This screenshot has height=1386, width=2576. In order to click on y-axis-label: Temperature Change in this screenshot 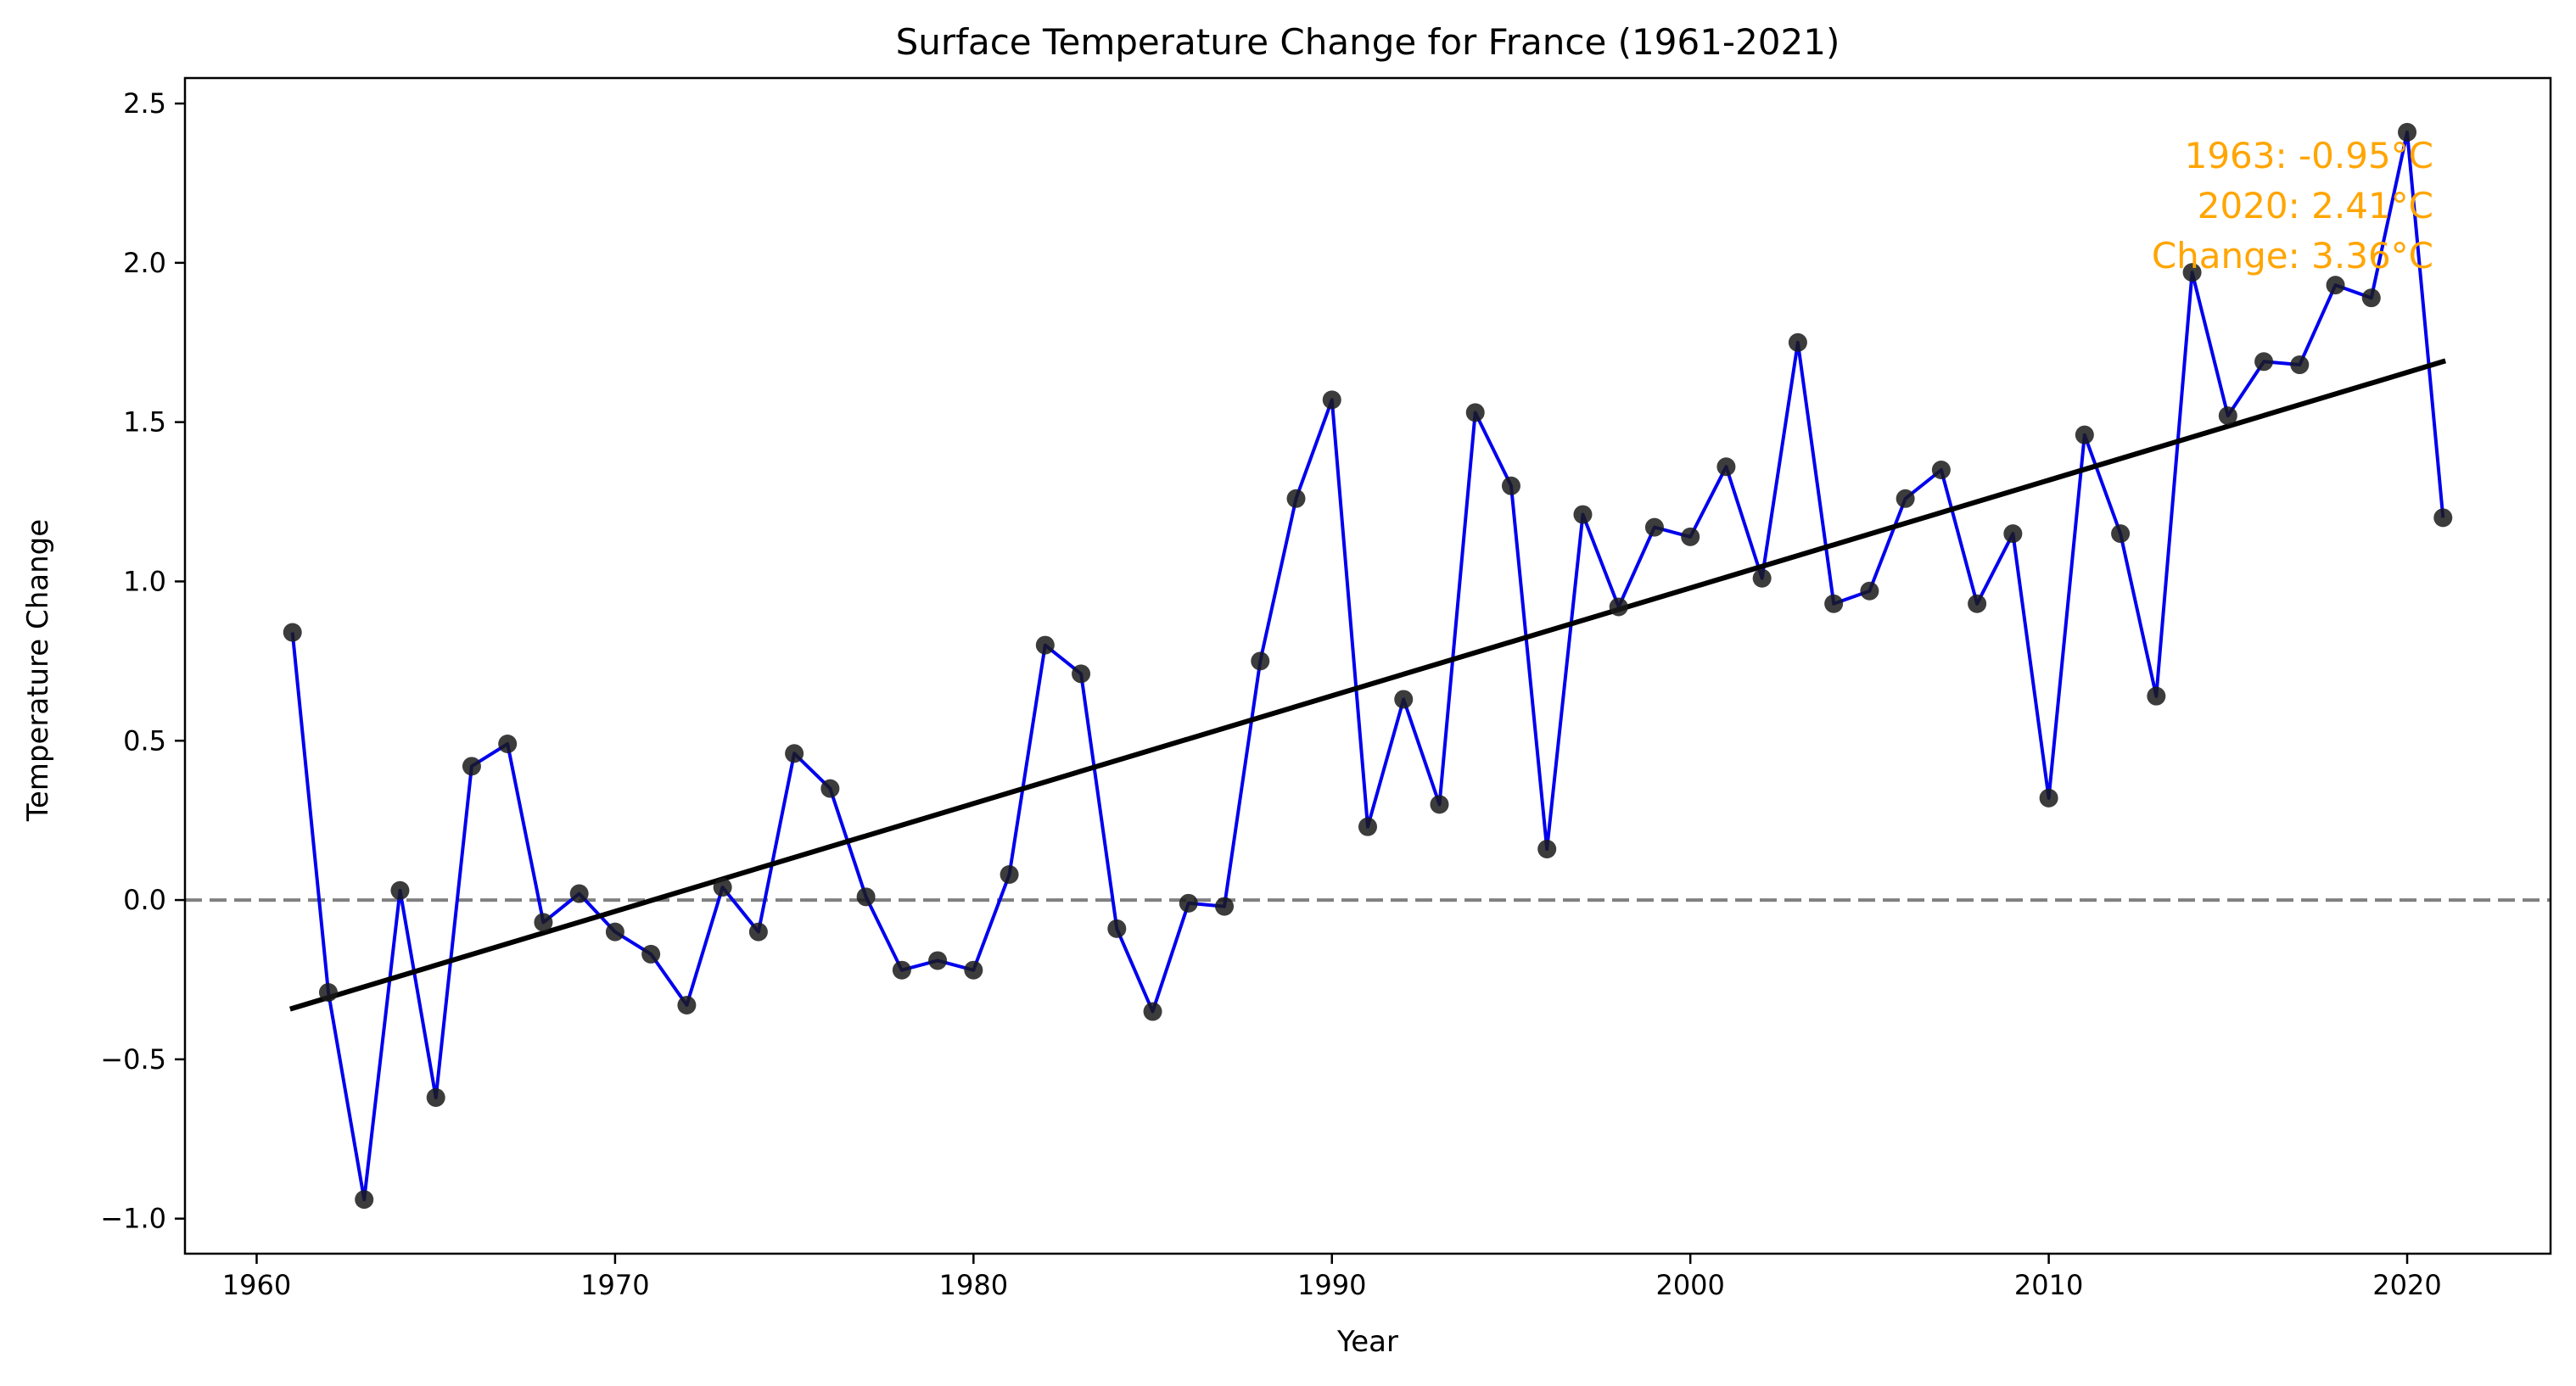, I will do `click(38, 670)`.